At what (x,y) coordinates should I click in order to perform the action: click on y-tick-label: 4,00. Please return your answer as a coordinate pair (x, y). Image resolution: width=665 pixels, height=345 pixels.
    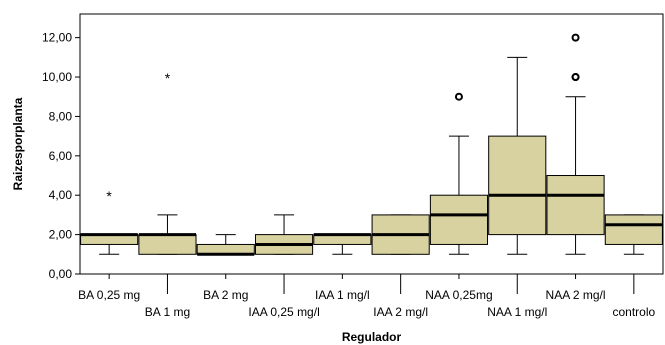
    Looking at the image, I should click on (61, 195).